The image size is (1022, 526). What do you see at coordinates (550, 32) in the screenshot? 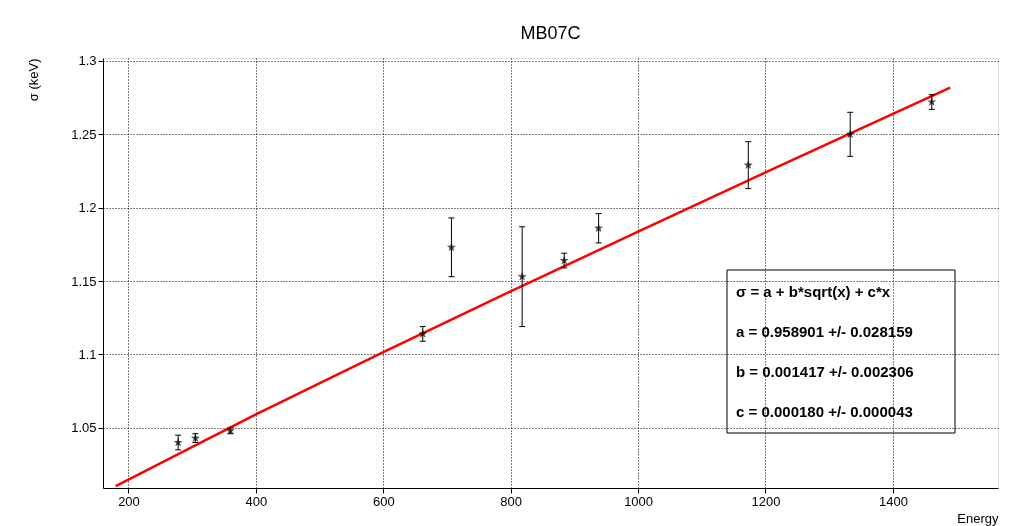
I see `chart-title: MB07C` at bounding box center [550, 32].